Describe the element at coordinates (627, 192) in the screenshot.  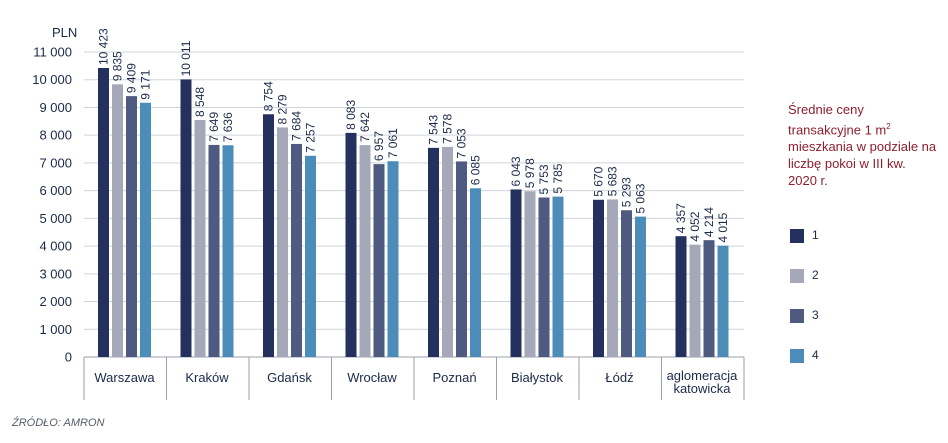
I see `data-label: 5 293` at that location.